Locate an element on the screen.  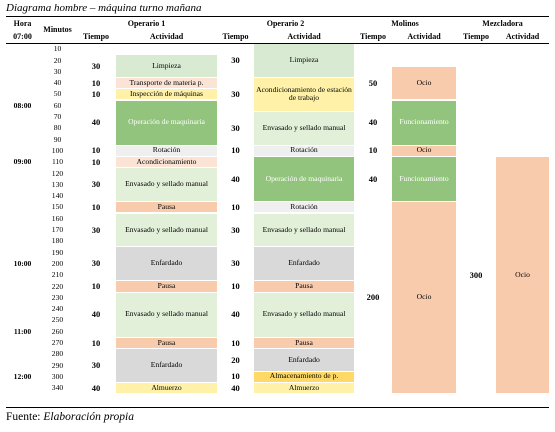
operario1-activity: Transporte de materia p. is located at coordinates (166, 83).